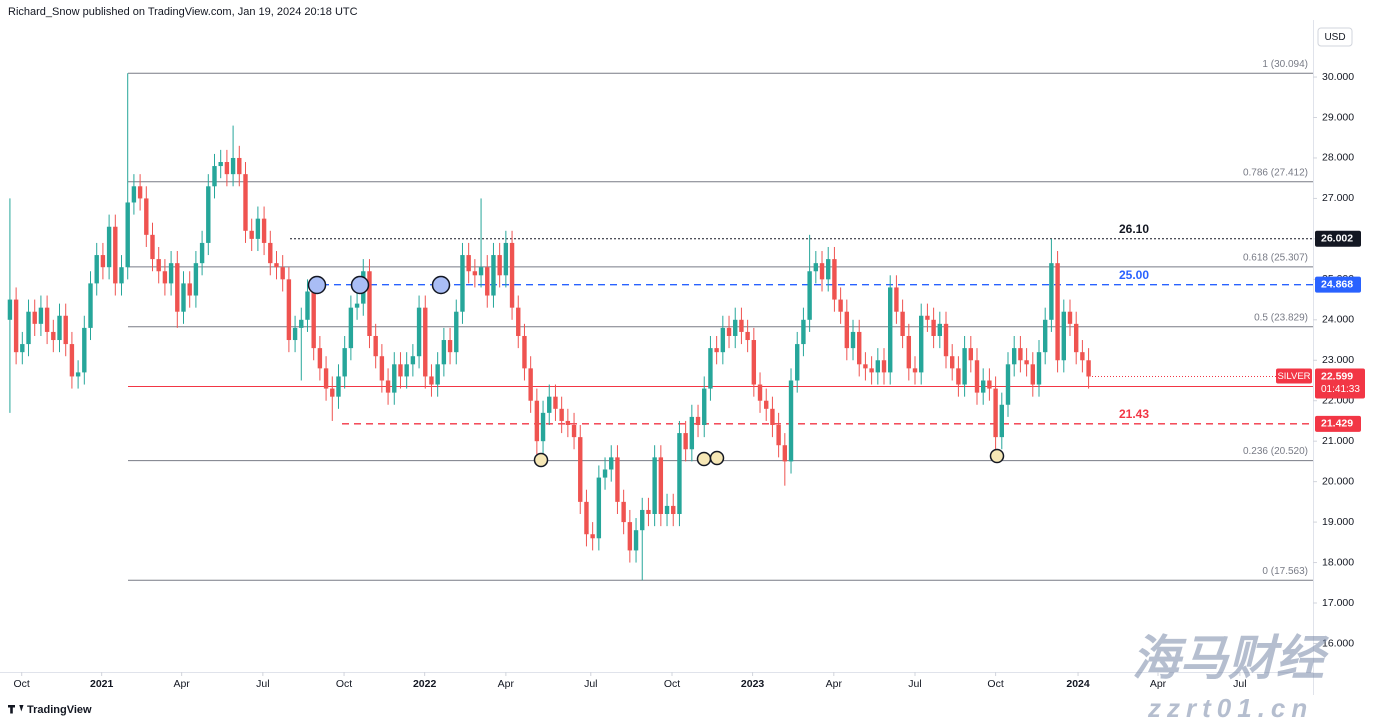  What do you see at coordinates (1285, 571) in the screenshot?
I see `fib-label: 0 (17.563)` at bounding box center [1285, 571].